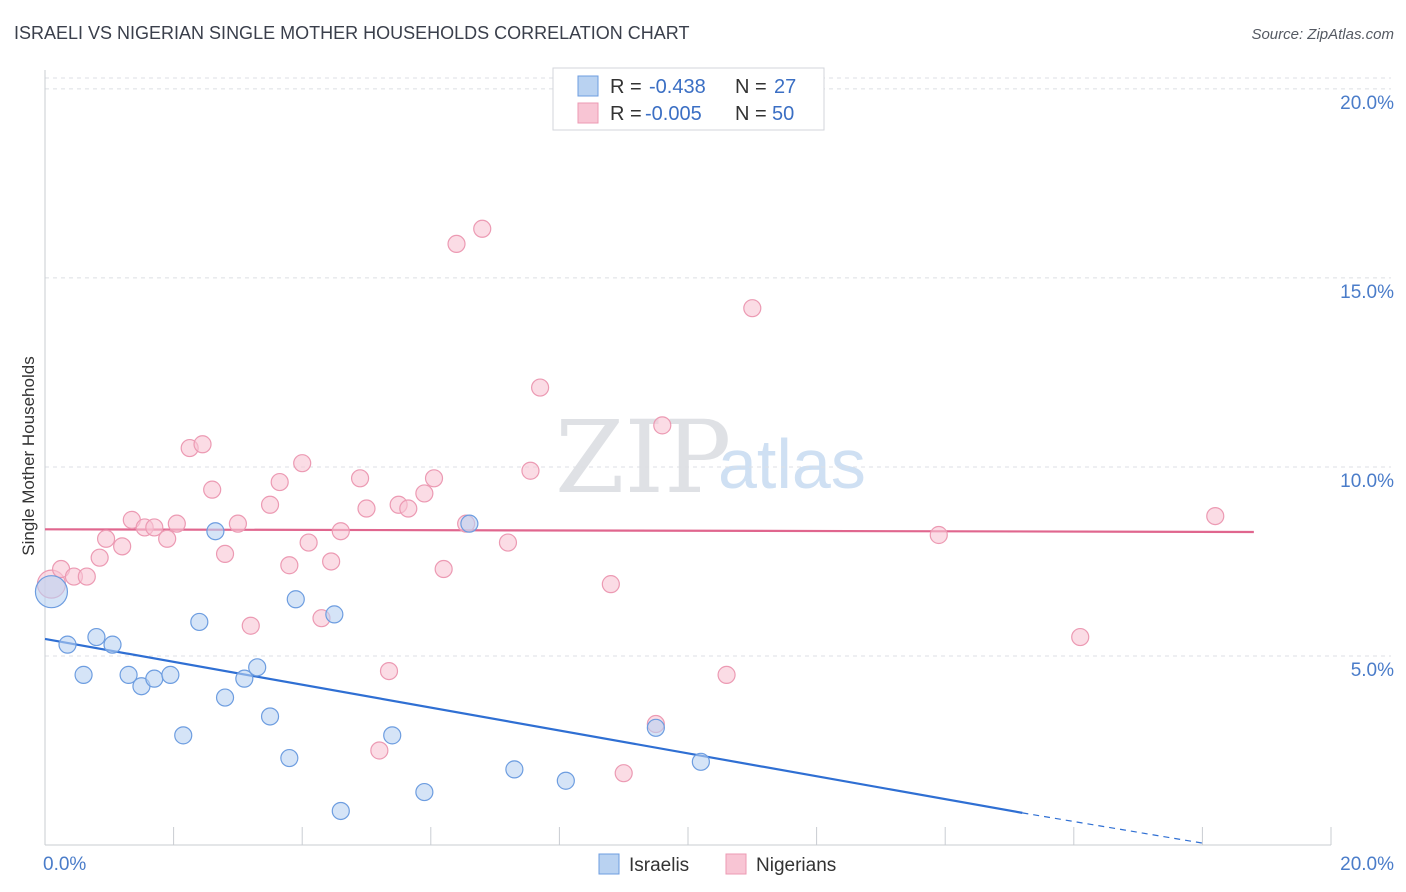  I want to click on x-tick-label-1: 20.0%, so click(1367, 864).